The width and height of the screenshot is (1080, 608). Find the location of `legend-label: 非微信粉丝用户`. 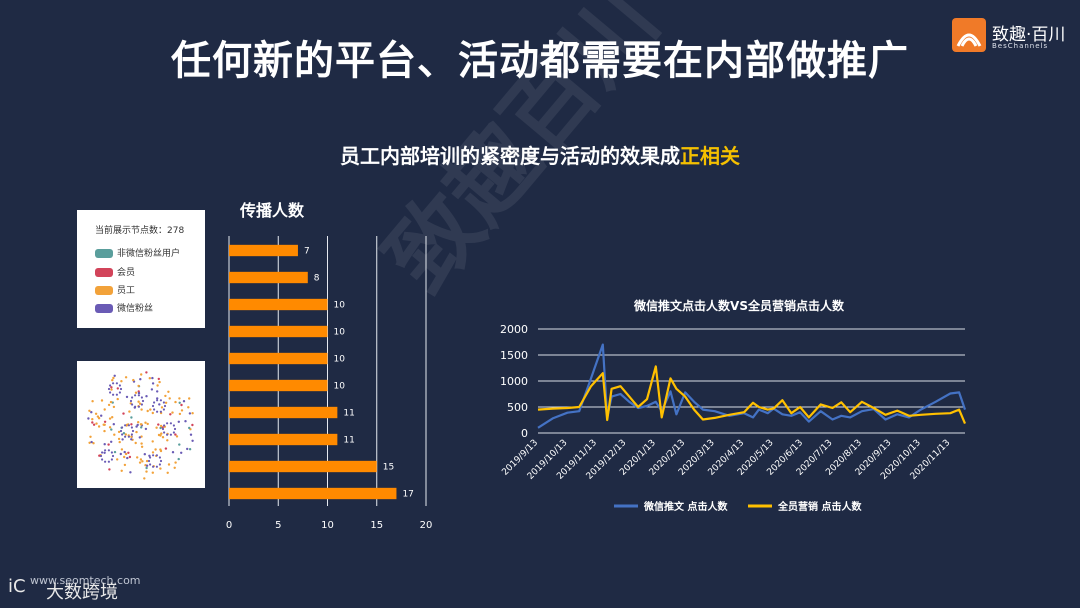

legend-label: 非微信粉丝用户 is located at coordinates (149, 254).